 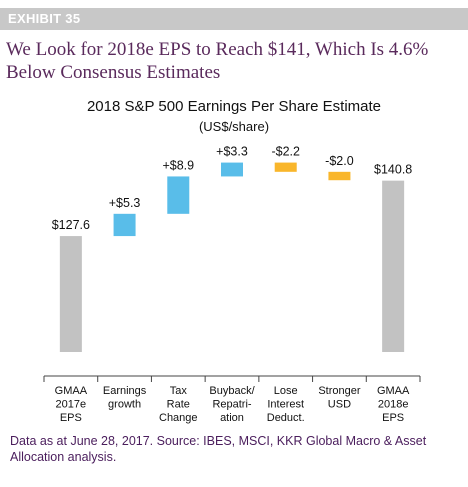 What do you see at coordinates (179, 391) in the screenshot?
I see `category-label-3: Tax` at bounding box center [179, 391].